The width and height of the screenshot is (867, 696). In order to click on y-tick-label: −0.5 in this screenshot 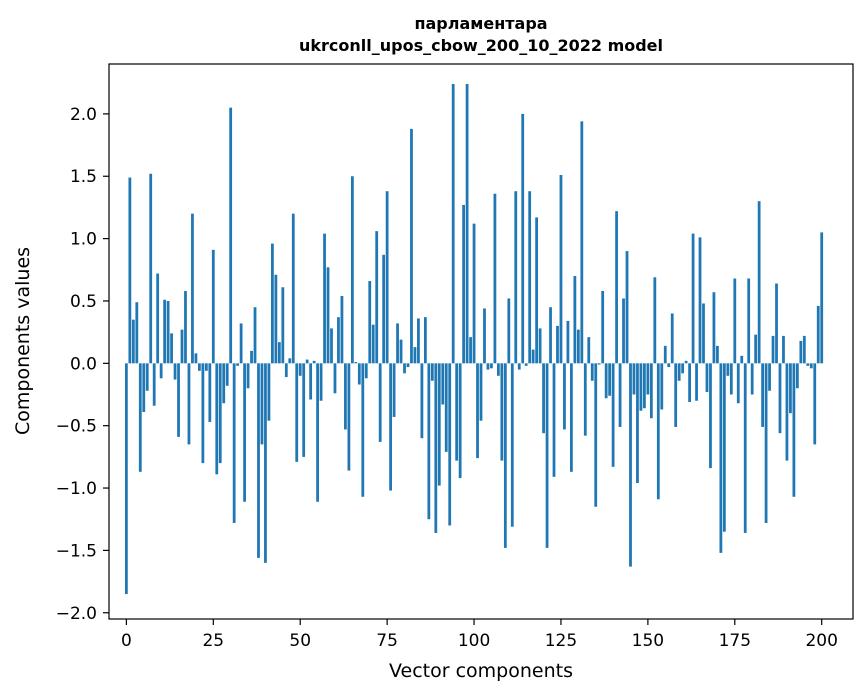, I will do `click(76, 427)`.